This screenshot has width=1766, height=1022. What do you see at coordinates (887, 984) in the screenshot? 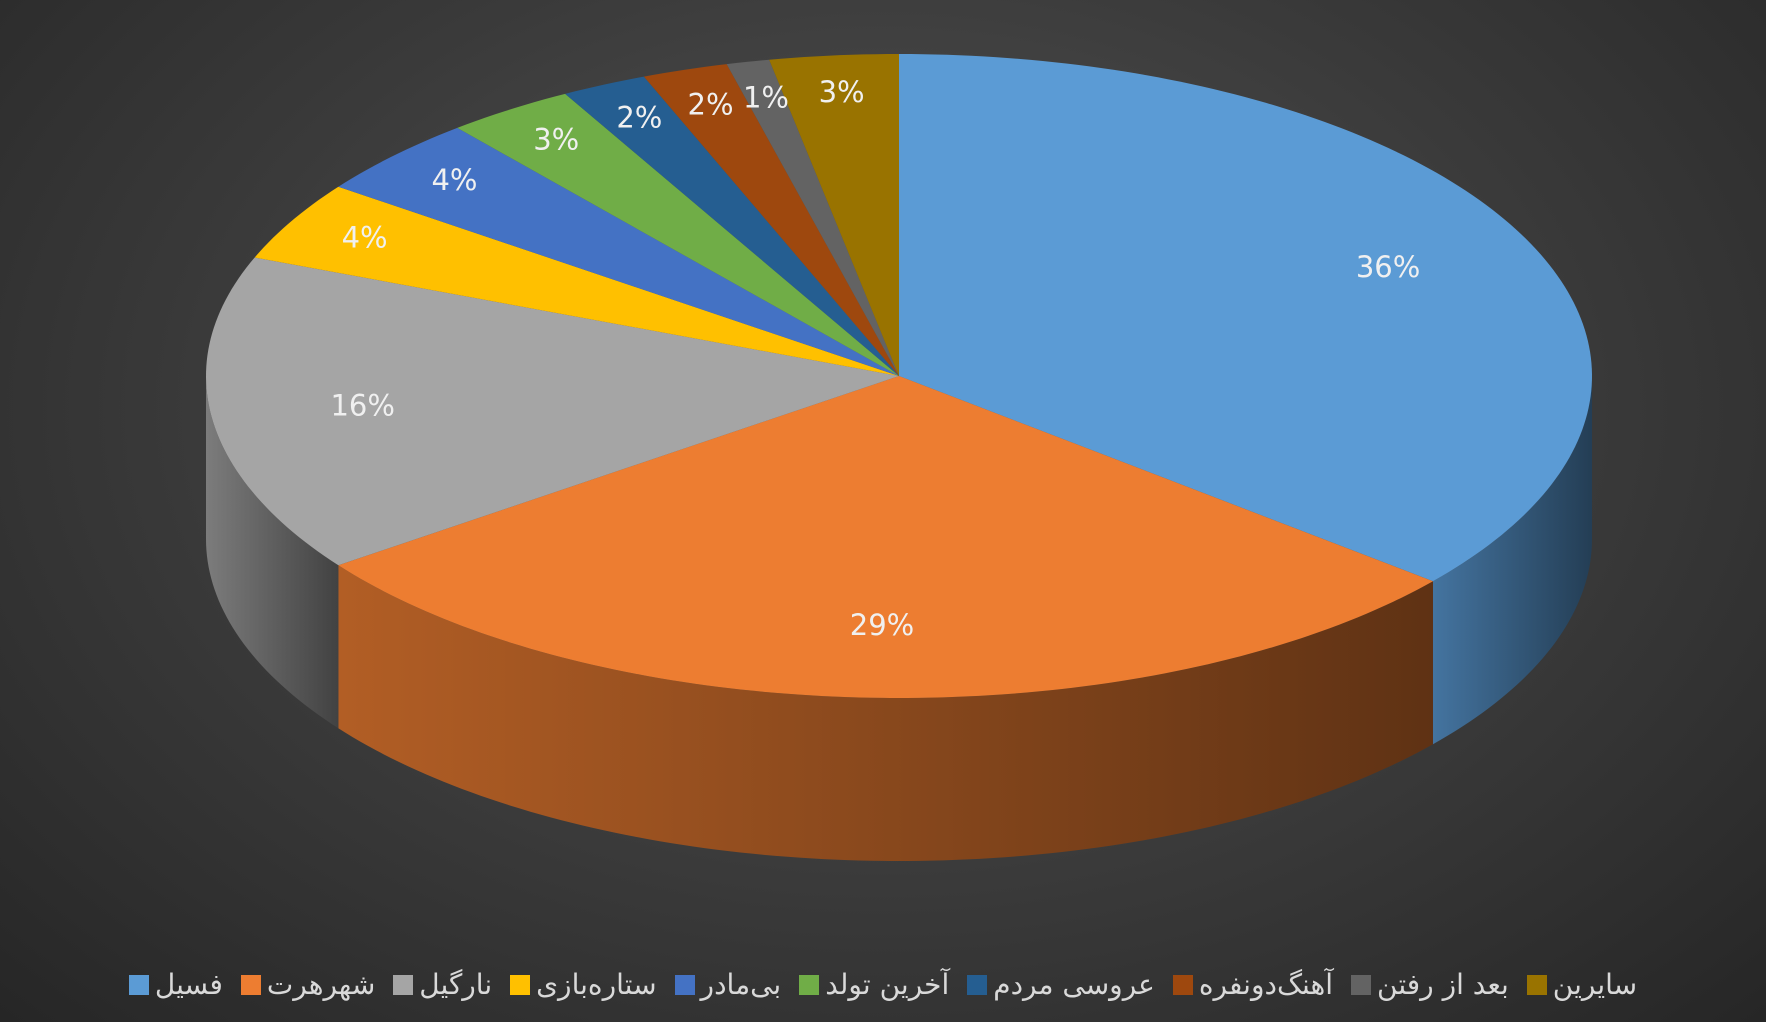
I see `legend-label: آخرین تولد` at bounding box center [887, 984].